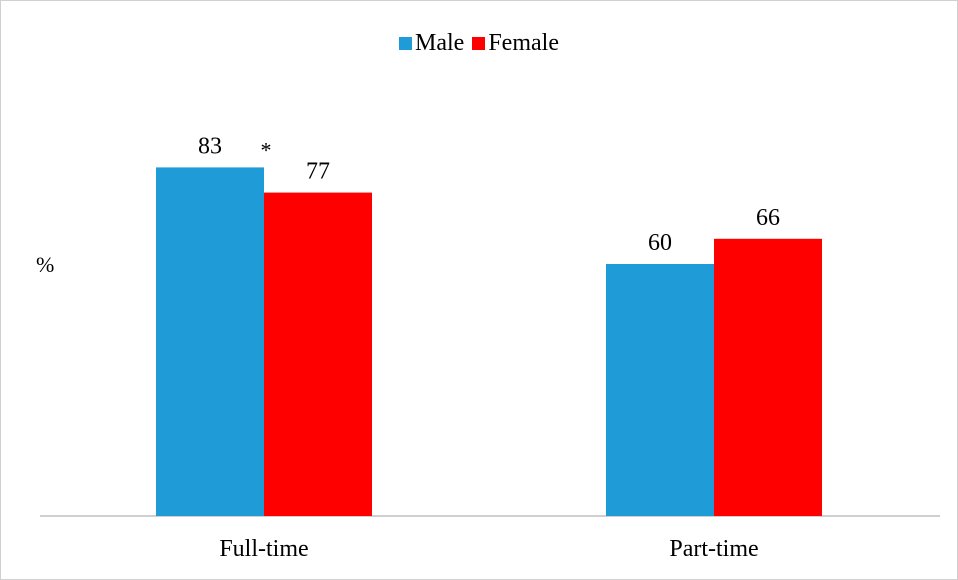 This screenshot has width=958, height=580. Describe the element at coordinates (768, 218) in the screenshot. I see `data-label-female-part-time: 66` at that location.